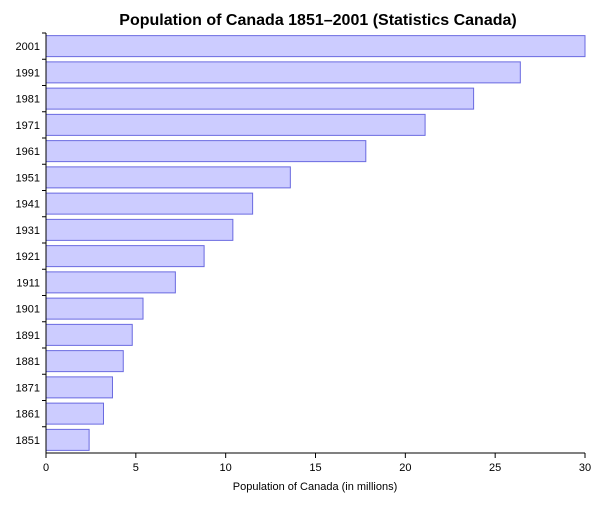 The height and width of the screenshot is (505, 600). What do you see at coordinates (226, 468) in the screenshot?
I see `x-tick-label-10: 10` at bounding box center [226, 468].